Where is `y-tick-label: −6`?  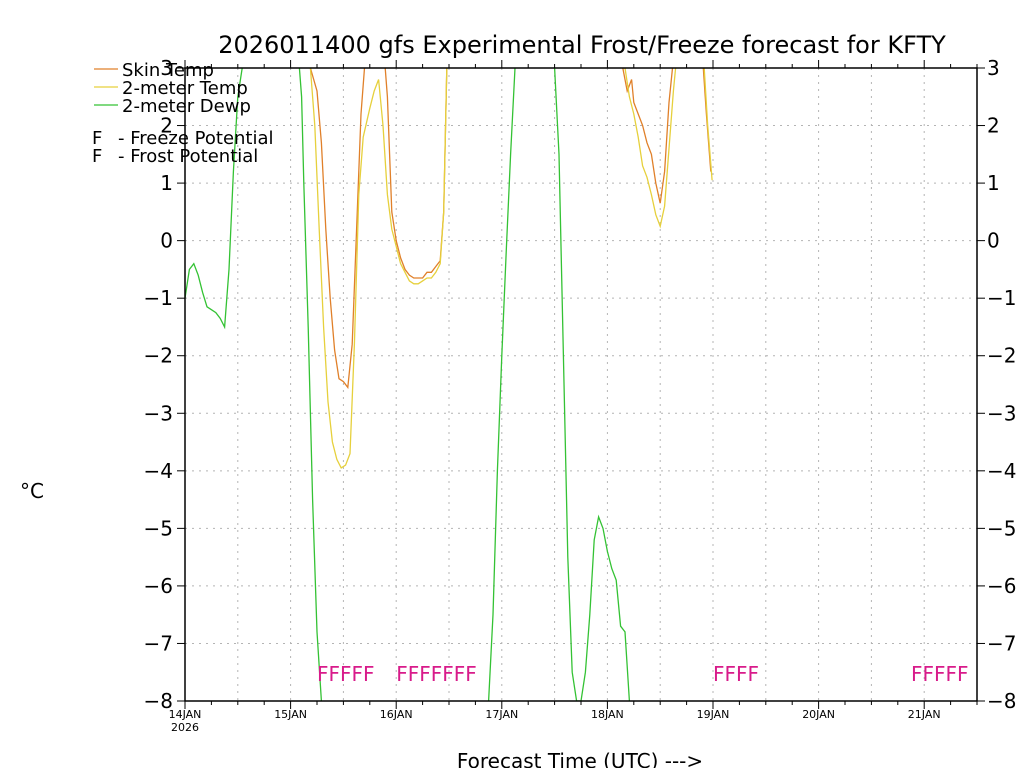 y-tick-label: −6 is located at coordinates (158, 586).